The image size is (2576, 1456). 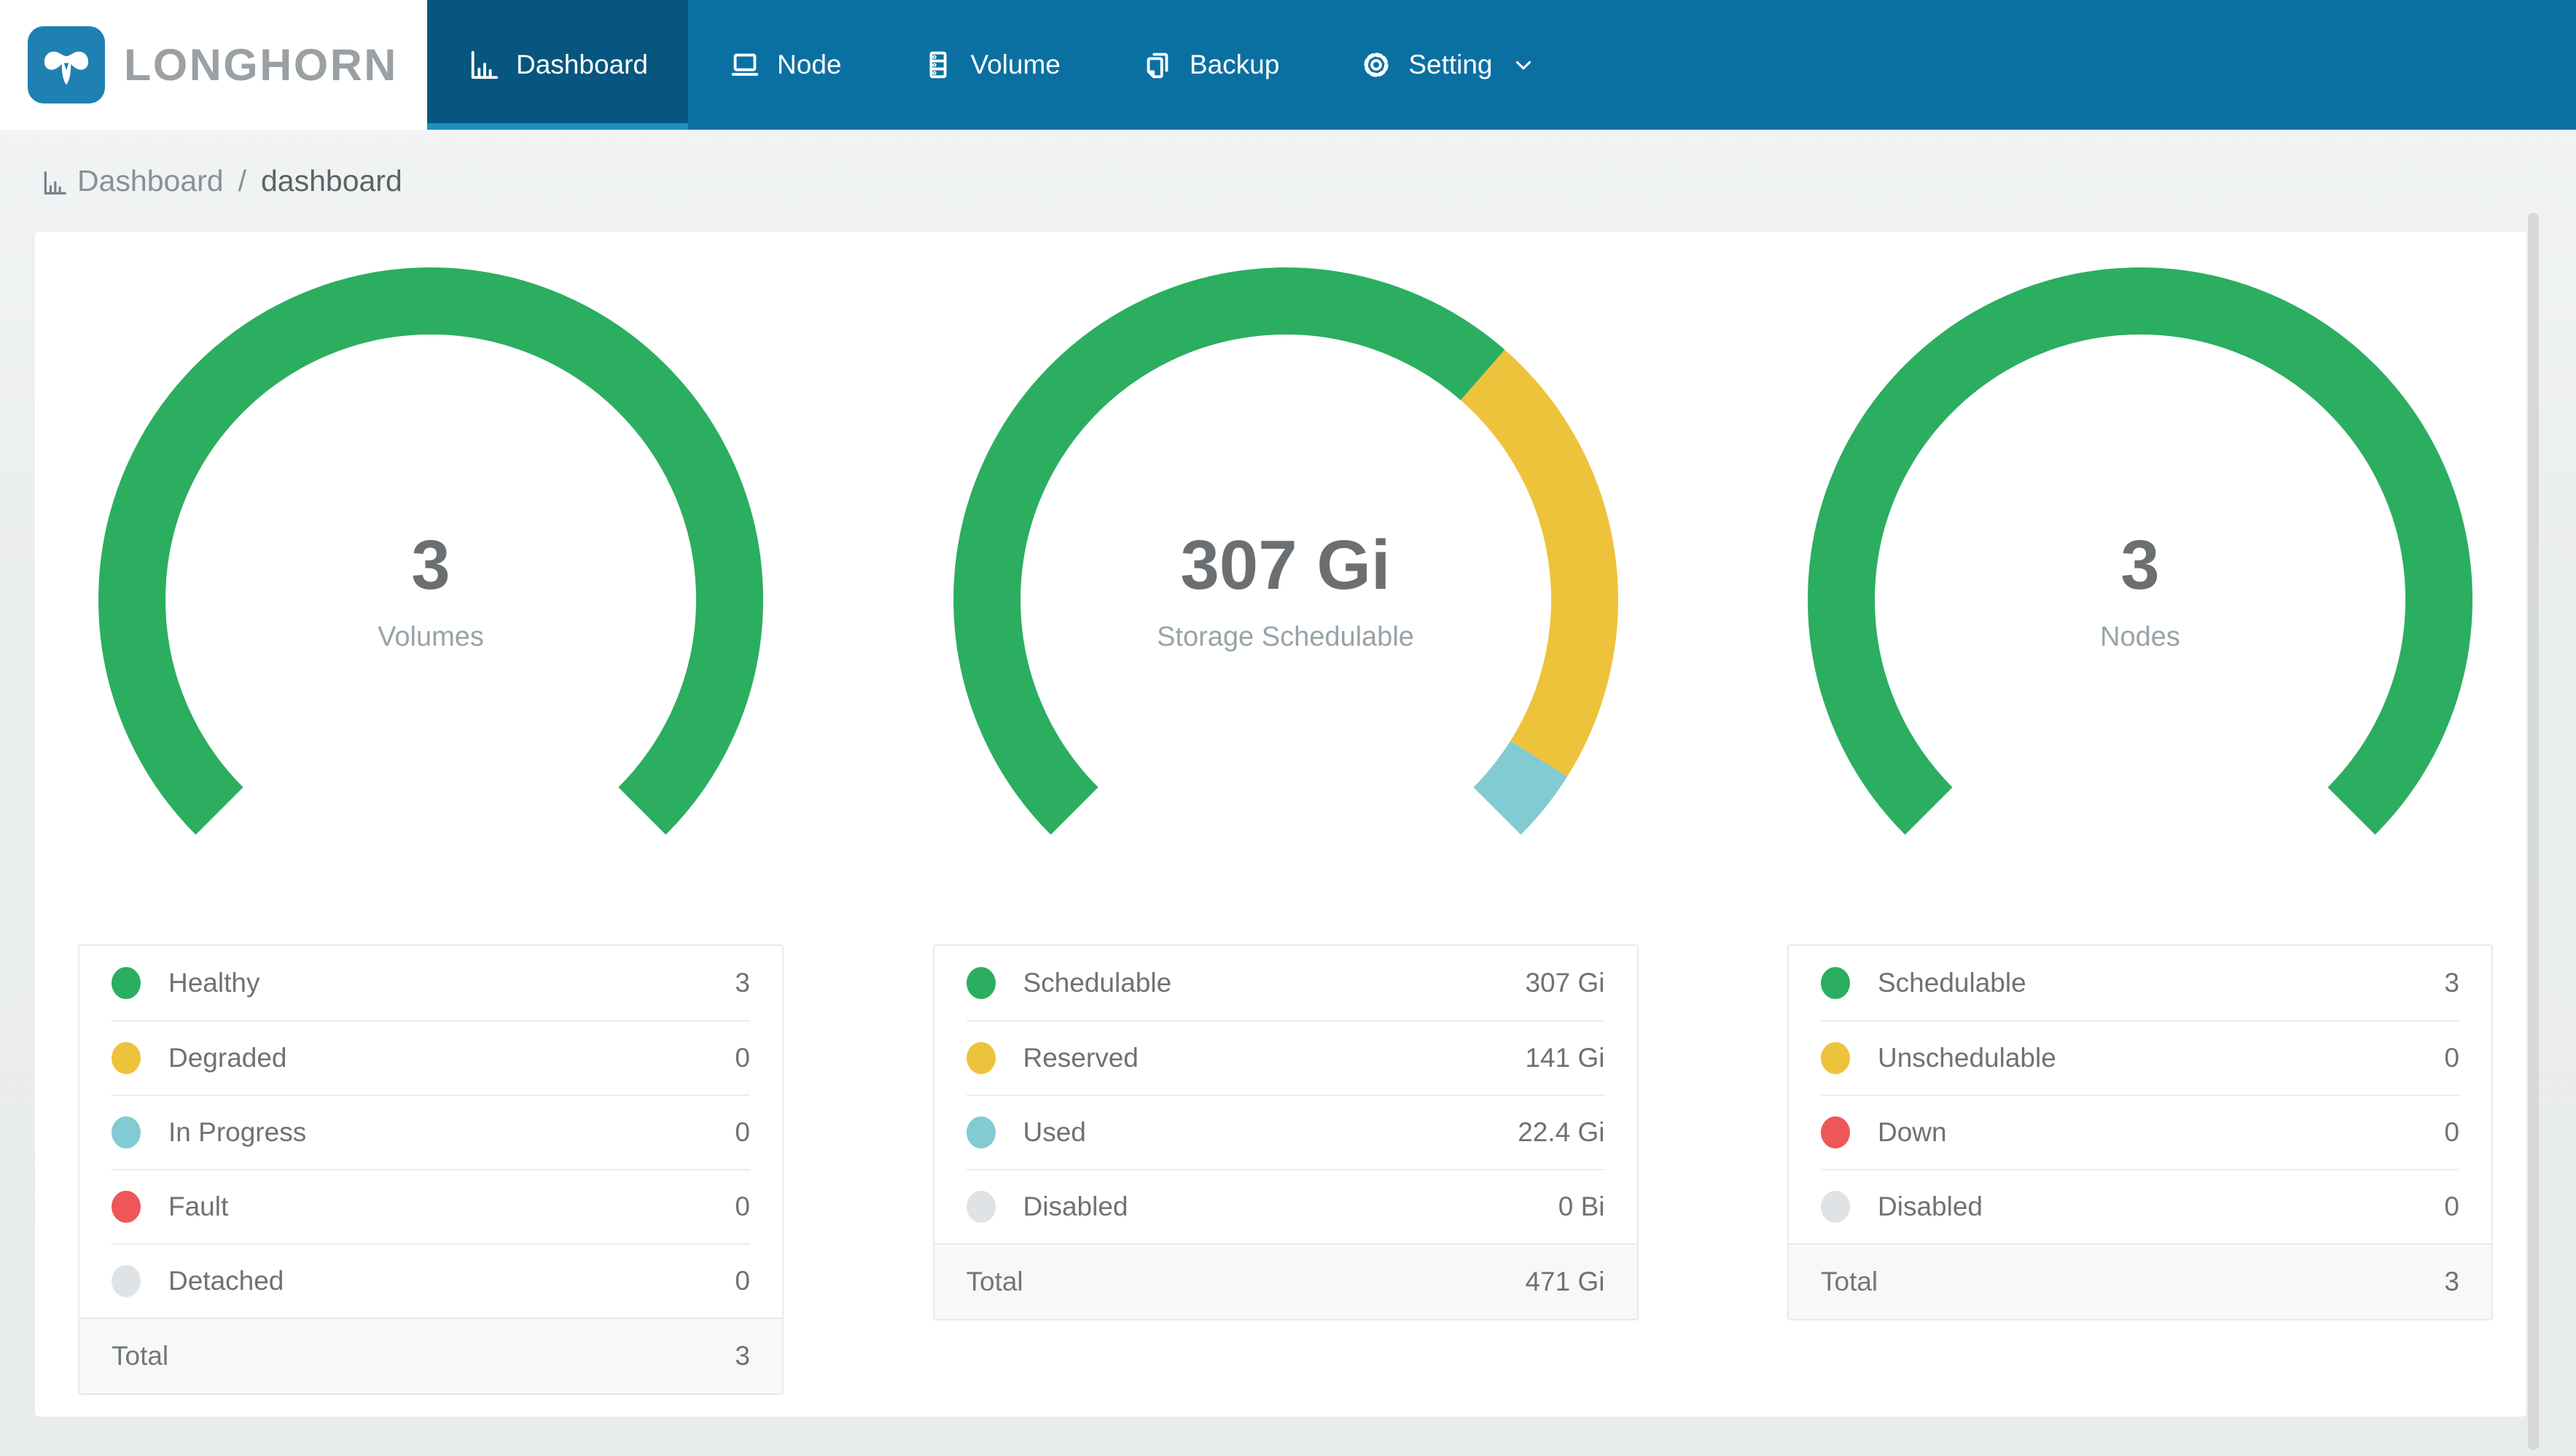 What do you see at coordinates (1288, 181) in the screenshot?
I see `breadcrumb: Dashboard / dashboard` at bounding box center [1288, 181].